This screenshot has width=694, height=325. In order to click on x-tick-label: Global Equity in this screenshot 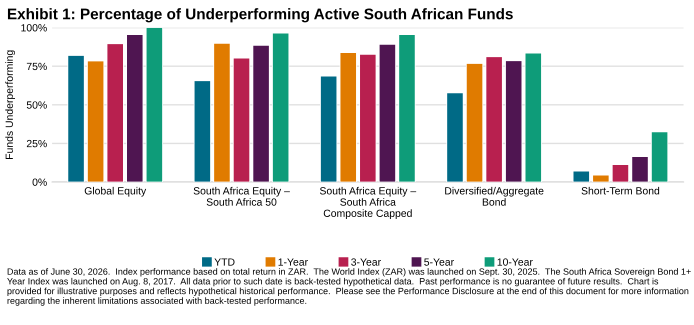, I will do `click(115, 191)`.